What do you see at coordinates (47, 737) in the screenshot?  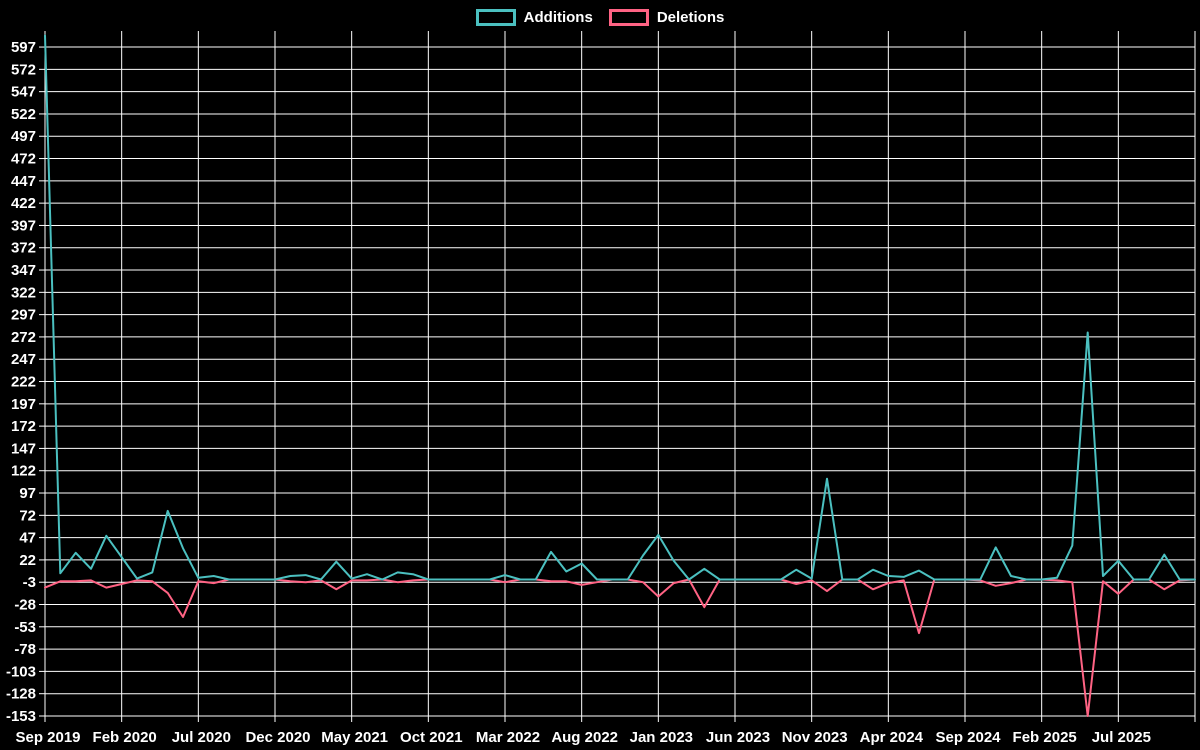 I see `x-tick-label: Sep 2019` at bounding box center [47, 737].